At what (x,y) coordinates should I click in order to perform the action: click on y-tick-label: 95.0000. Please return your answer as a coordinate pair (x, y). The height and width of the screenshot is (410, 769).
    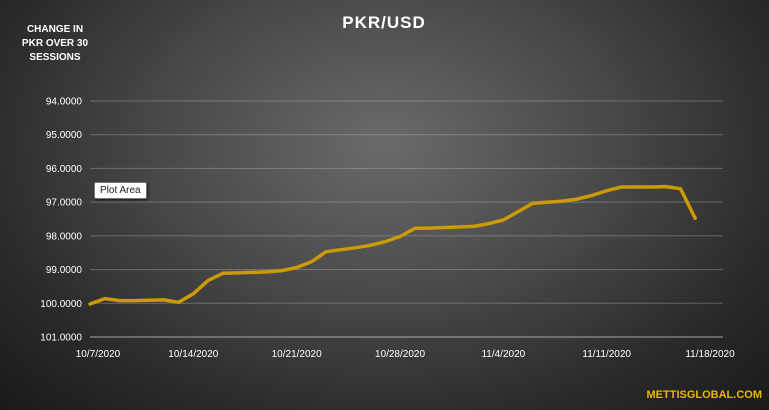
    Looking at the image, I should click on (64, 135).